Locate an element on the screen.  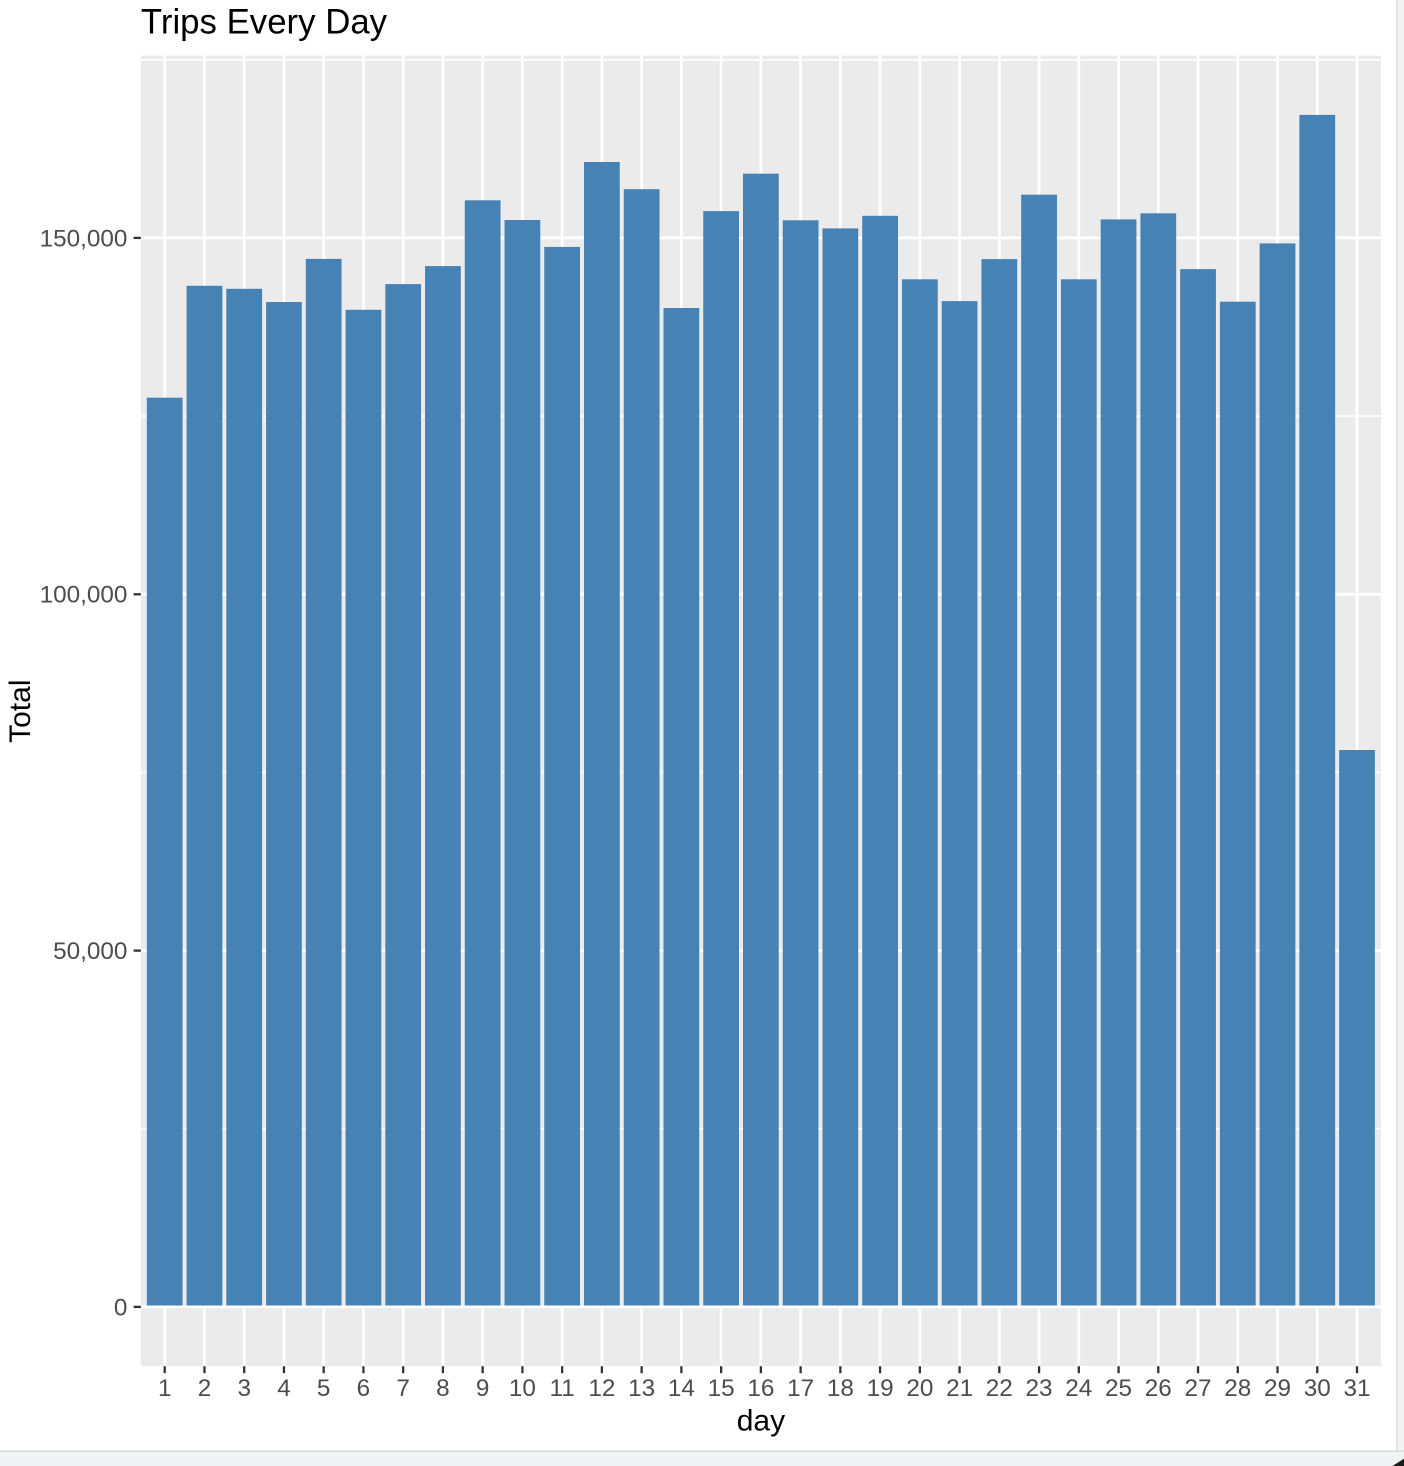
svg-text: 28 is located at coordinates (1237, 1388).